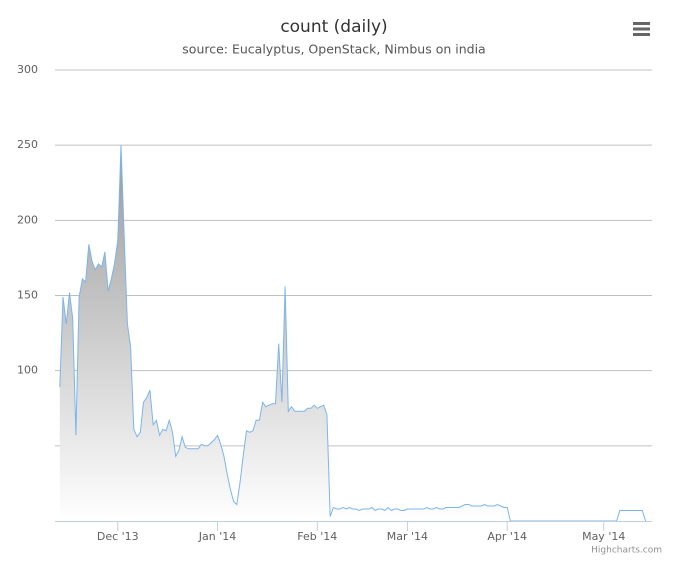  I want to click on menu-icon, so click(641, 29).